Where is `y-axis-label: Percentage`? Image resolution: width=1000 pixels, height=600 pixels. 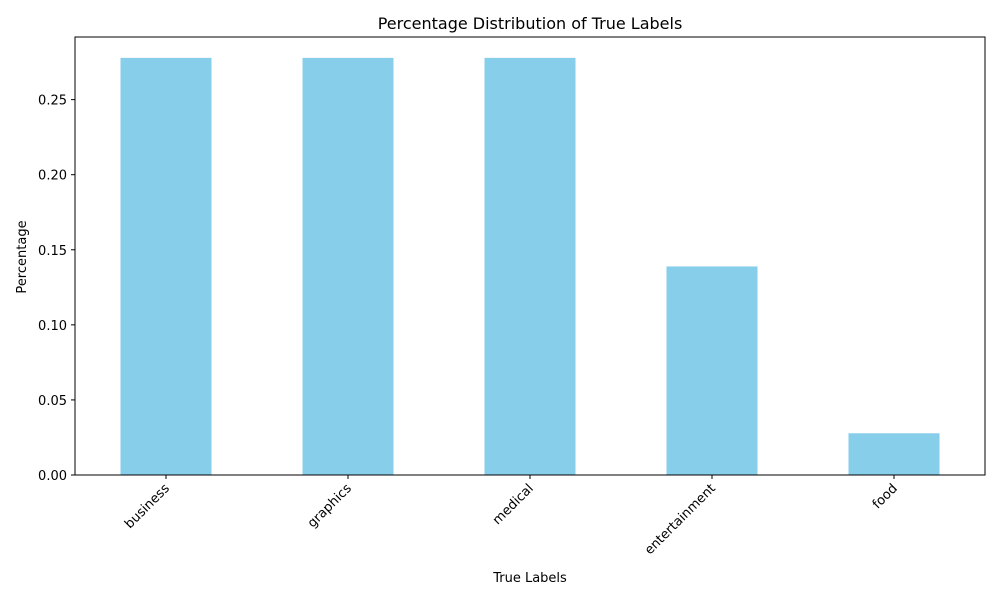
y-axis-label: Percentage is located at coordinates (22, 256).